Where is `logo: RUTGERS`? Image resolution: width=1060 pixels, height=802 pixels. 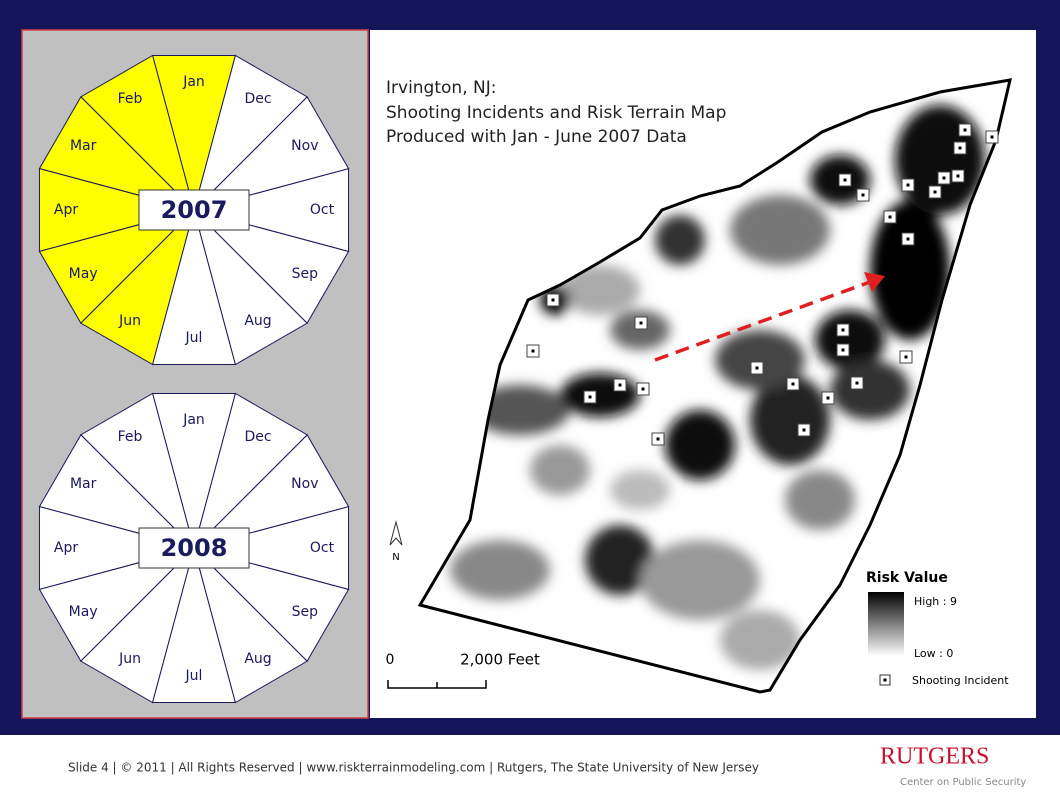
logo: RUTGERS is located at coordinates (934, 757).